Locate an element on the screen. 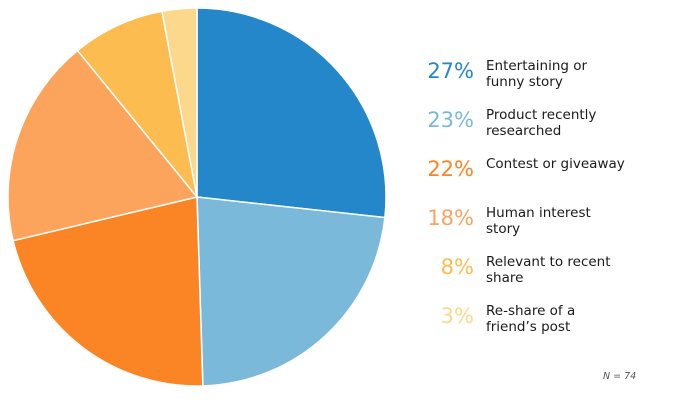 This screenshot has height=407, width=675. legend-percent: 27% is located at coordinates (450, 71).